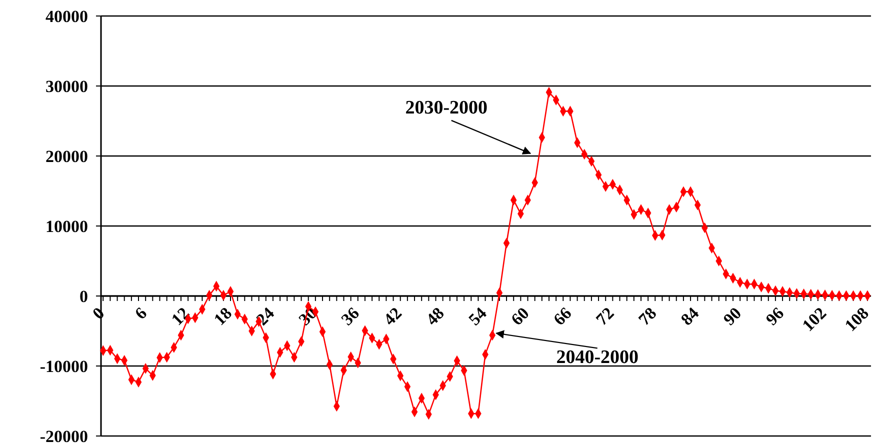 This screenshot has height=444, width=872. Describe the element at coordinates (223, 317) in the screenshot. I see `x-tick-label: 18` at that location.